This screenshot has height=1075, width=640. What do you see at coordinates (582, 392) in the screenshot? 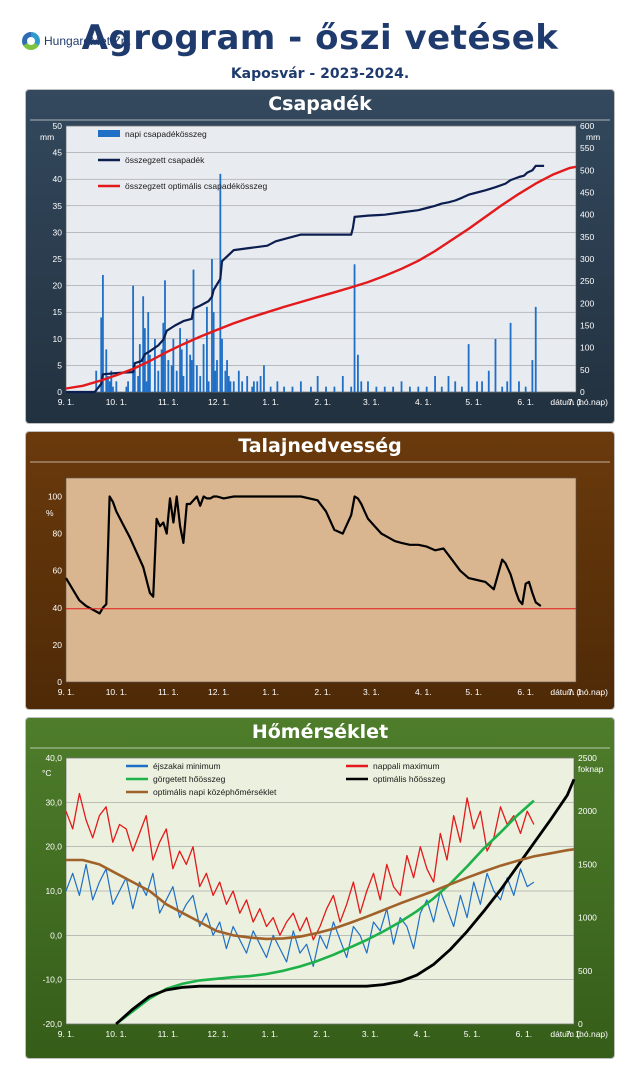
I see `y-tick-right-label: 0` at bounding box center [582, 392].